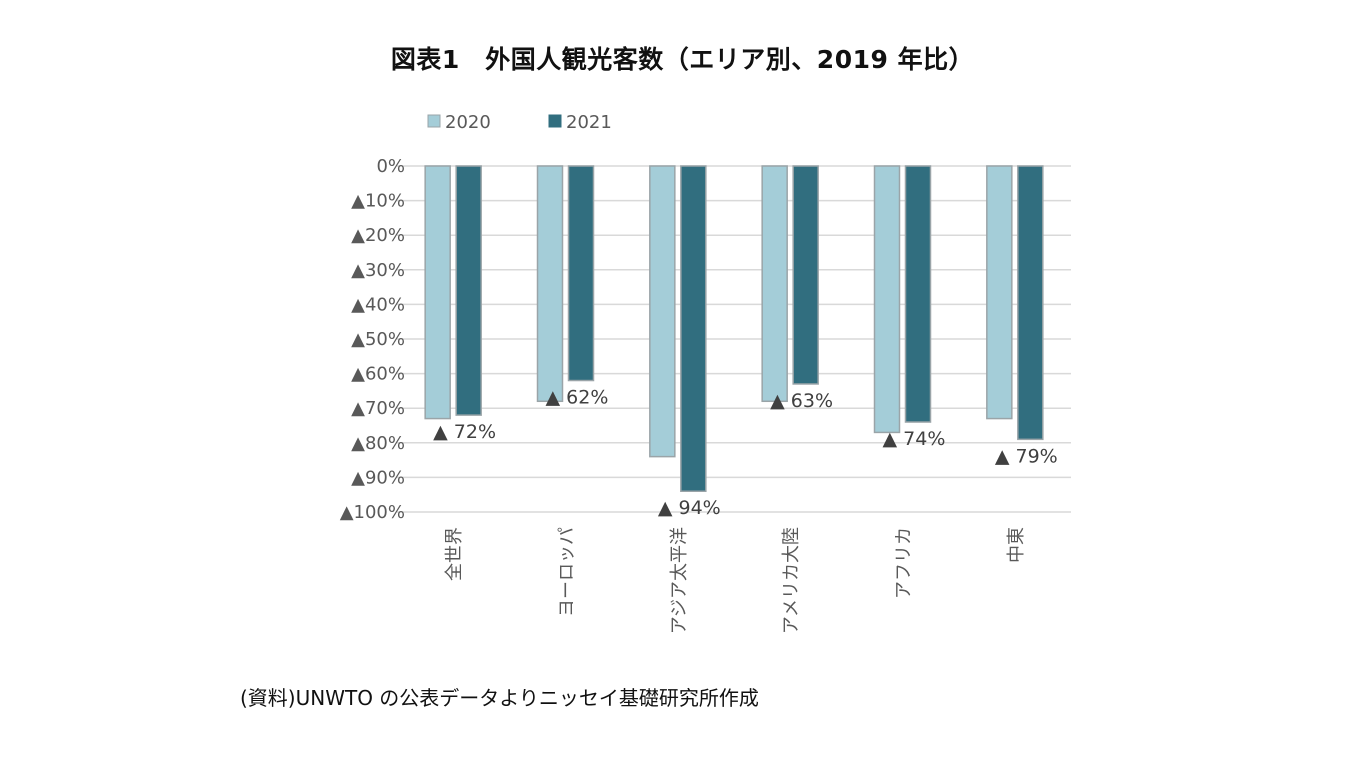 This screenshot has height=759, width=1365. Describe the element at coordinates (378, 201) in the screenshot. I see `y-tick-label: ▲10%` at that location.